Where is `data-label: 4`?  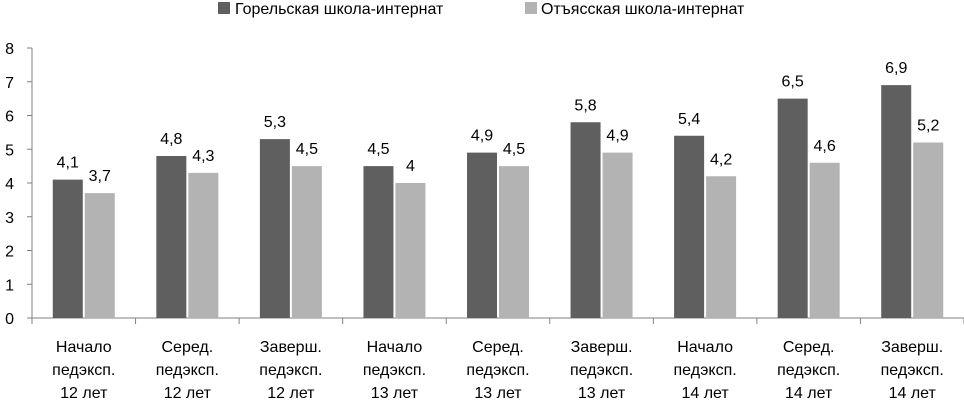 data-label: 4 is located at coordinates (410, 166).